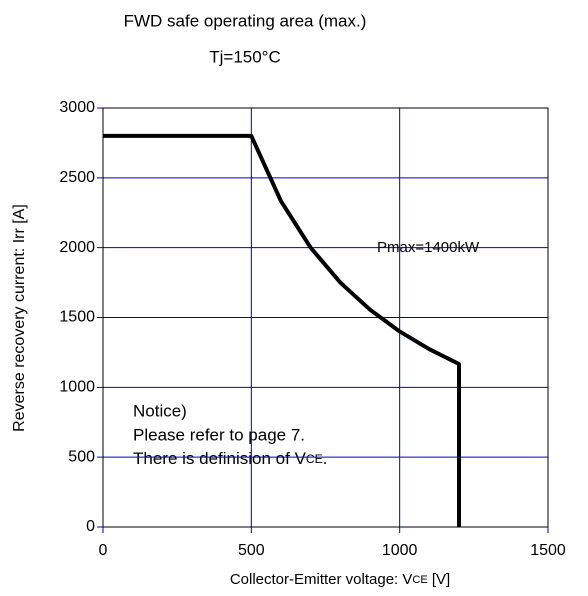  What do you see at coordinates (103, 550) in the screenshot?
I see `x-tick-label: 0` at bounding box center [103, 550].